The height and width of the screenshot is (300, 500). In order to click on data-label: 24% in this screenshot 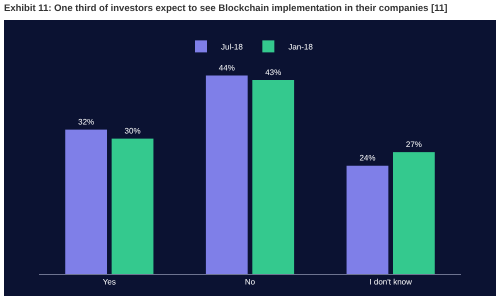, I will do `click(367, 158)`.